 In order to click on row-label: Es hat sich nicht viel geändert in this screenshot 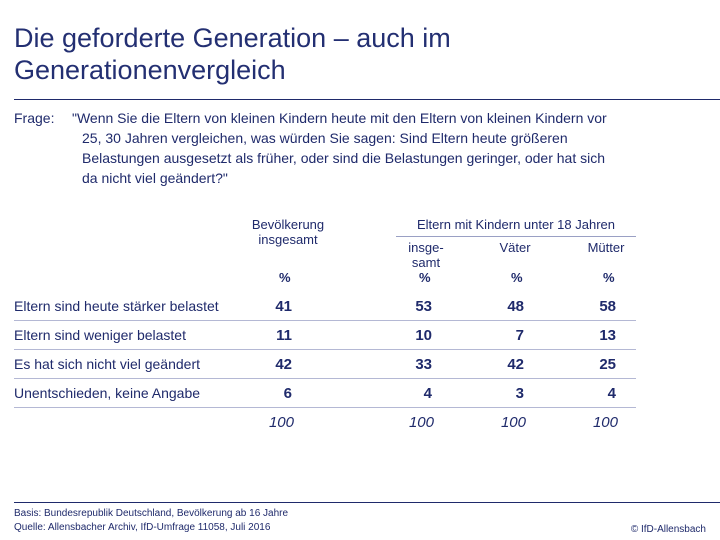, I will do `click(107, 364)`.